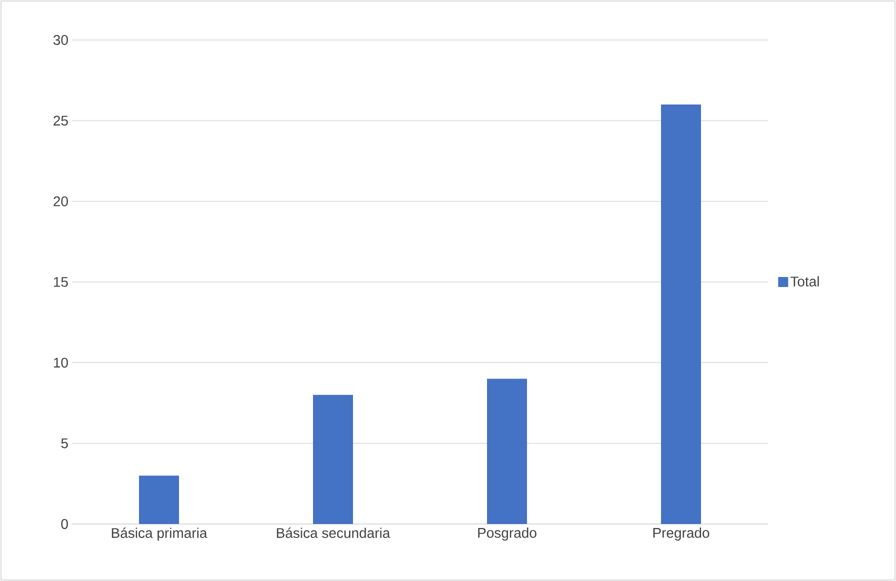 Image resolution: width=896 pixels, height=581 pixels. What do you see at coordinates (507, 534) in the screenshot?
I see `x-tick-label: Posgrado` at bounding box center [507, 534].